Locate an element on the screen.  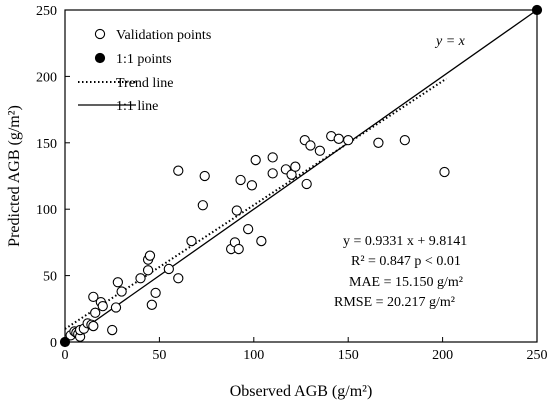
legend-label-one-to-one-line: 1:1 line is located at coordinates (137, 106).